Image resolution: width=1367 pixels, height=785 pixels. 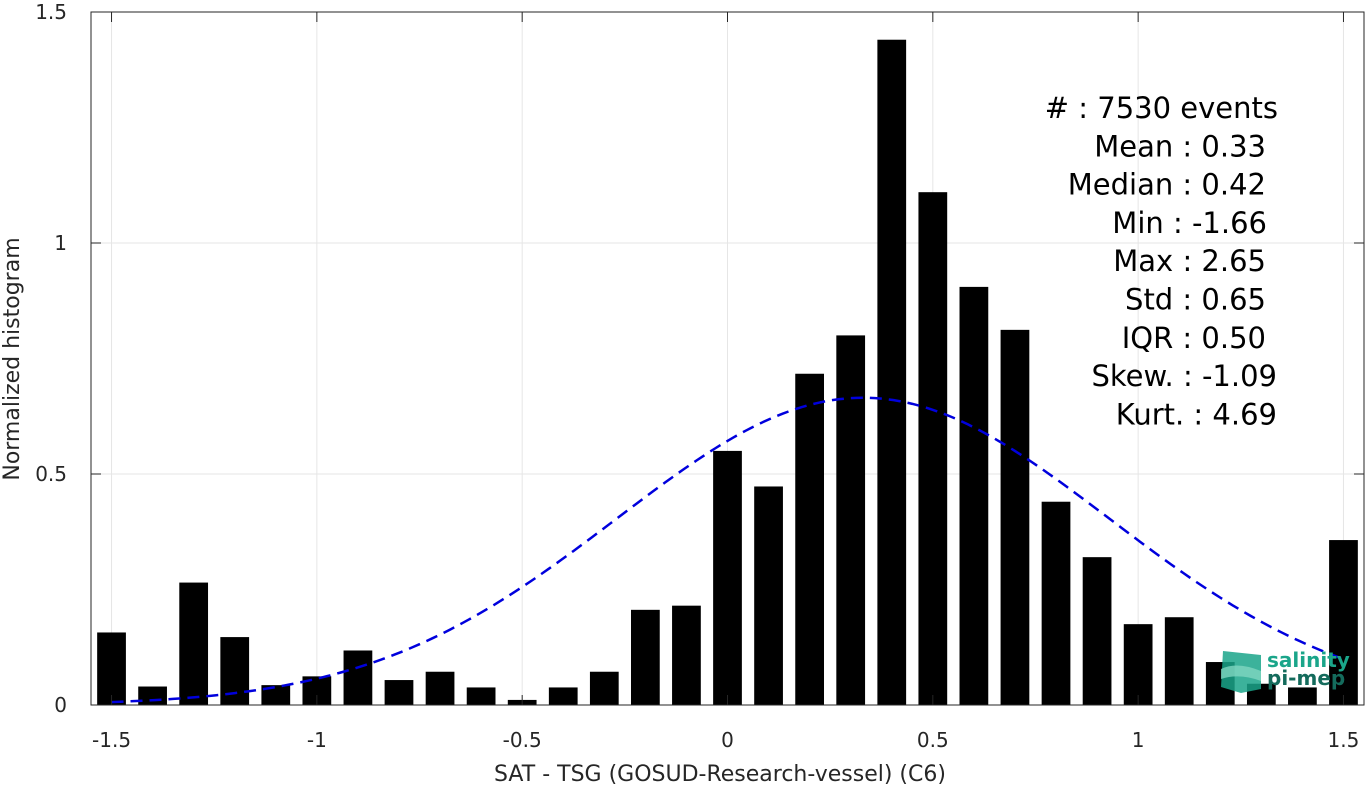 What do you see at coordinates (1180, 146) in the screenshot?
I see `stat-line: Mean : 0.33` at bounding box center [1180, 146].